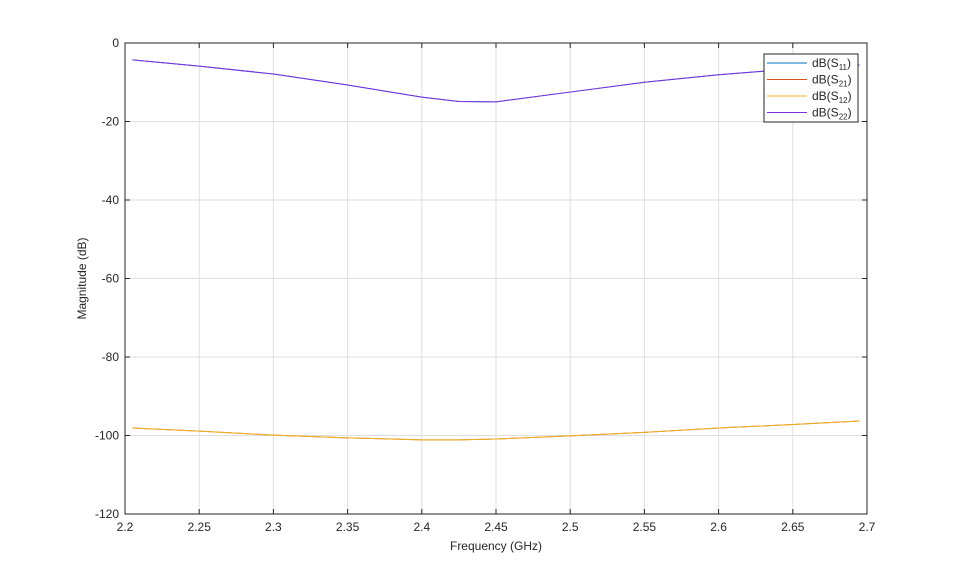 The height and width of the screenshot is (577, 959). Describe the element at coordinates (111, 122) in the screenshot. I see `y-tick-label: -20` at that location.